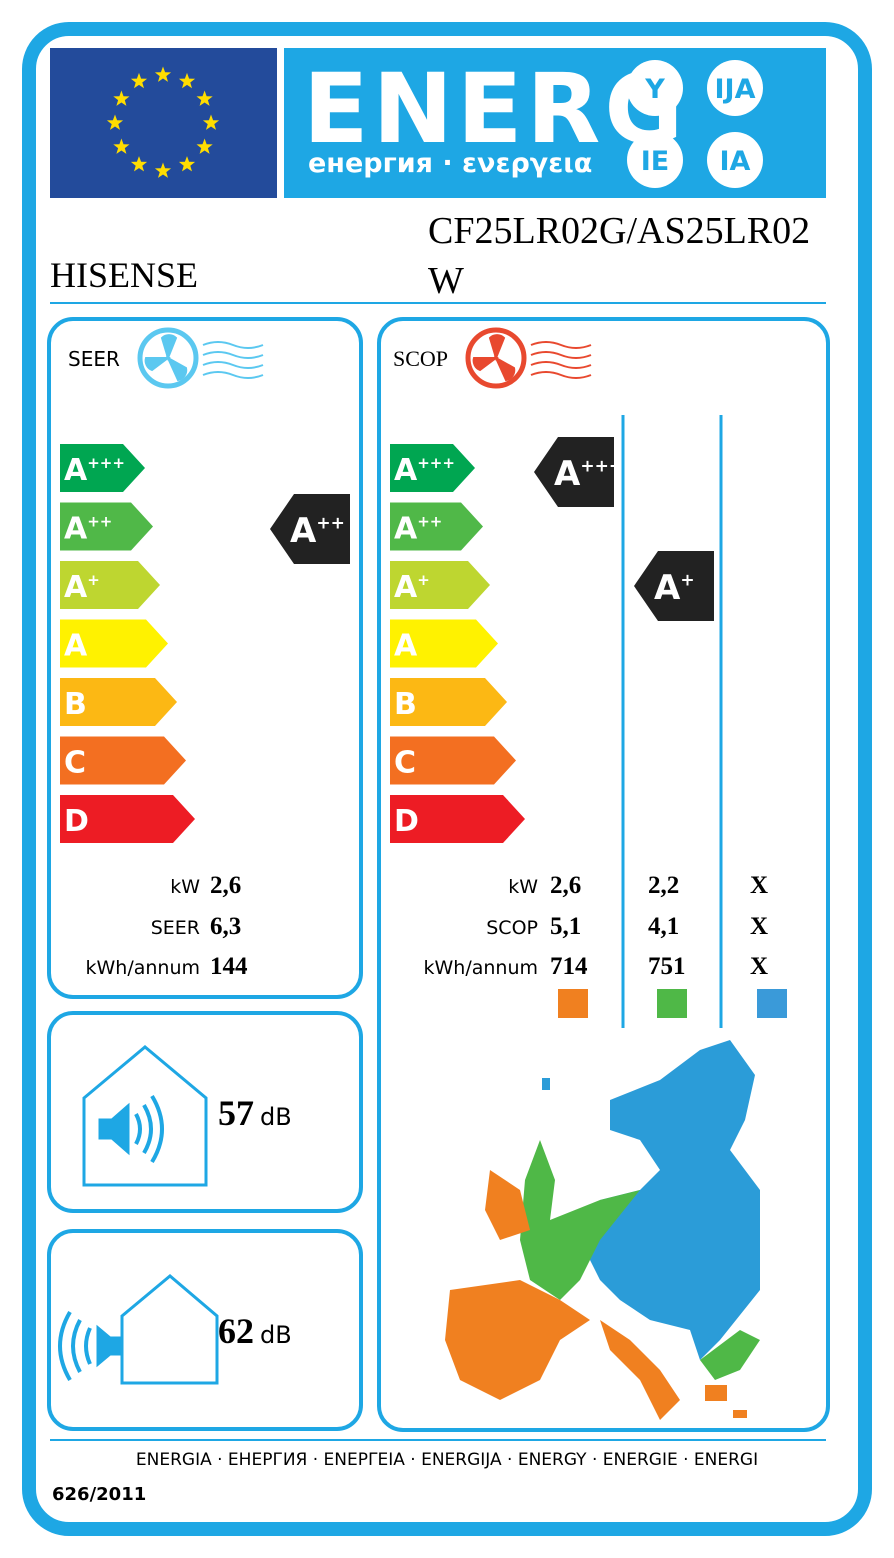 Image resolution: width=894 pixels, height=1558 pixels. I want to click on heating-rating-label: A+++, so click(588, 474).